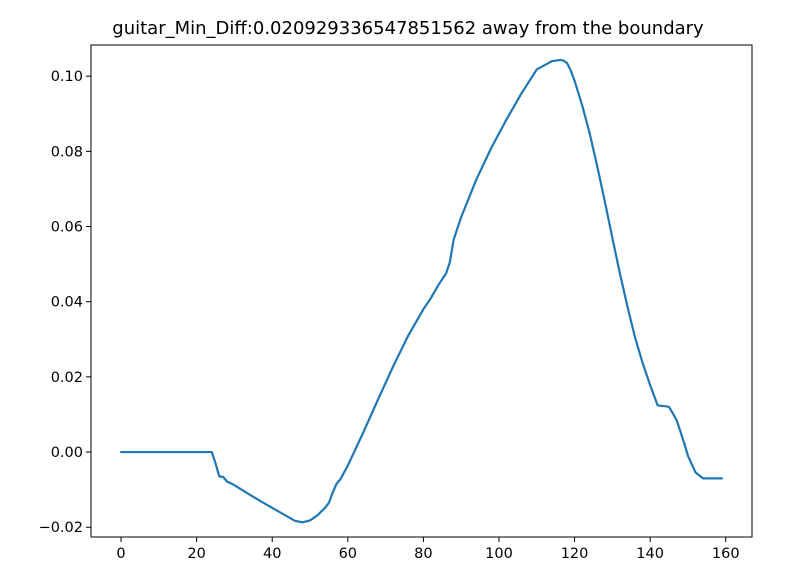 Image resolution: width=800 pixels, height=584 pixels. What do you see at coordinates (348, 554) in the screenshot?
I see `x-tick-label: 60` at bounding box center [348, 554].